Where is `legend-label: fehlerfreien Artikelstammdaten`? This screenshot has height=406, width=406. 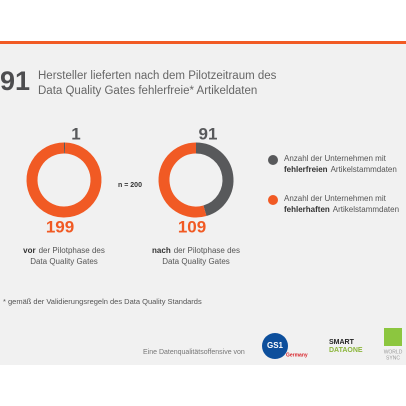
legend-label: fehlerfreien Artikelstammdaten is located at coordinates (340, 169).